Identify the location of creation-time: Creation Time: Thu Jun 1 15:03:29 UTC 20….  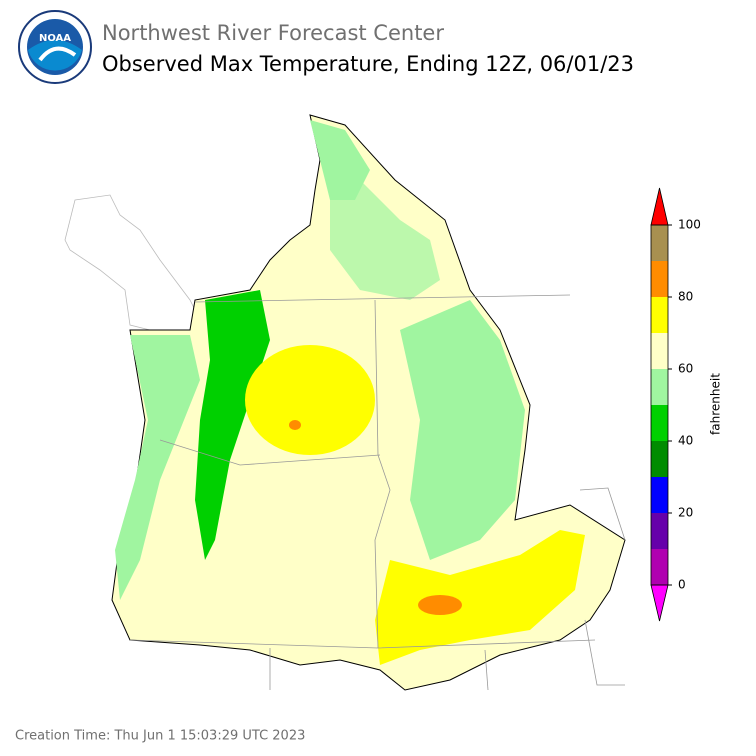
(160, 736).